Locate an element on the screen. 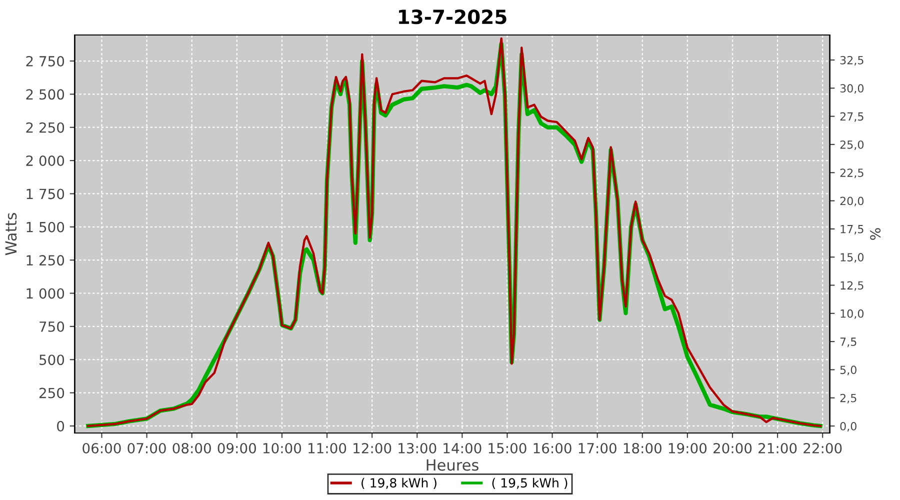 This screenshot has height=500, width=900. y-tick-label: 750 is located at coordinates (52, 326).